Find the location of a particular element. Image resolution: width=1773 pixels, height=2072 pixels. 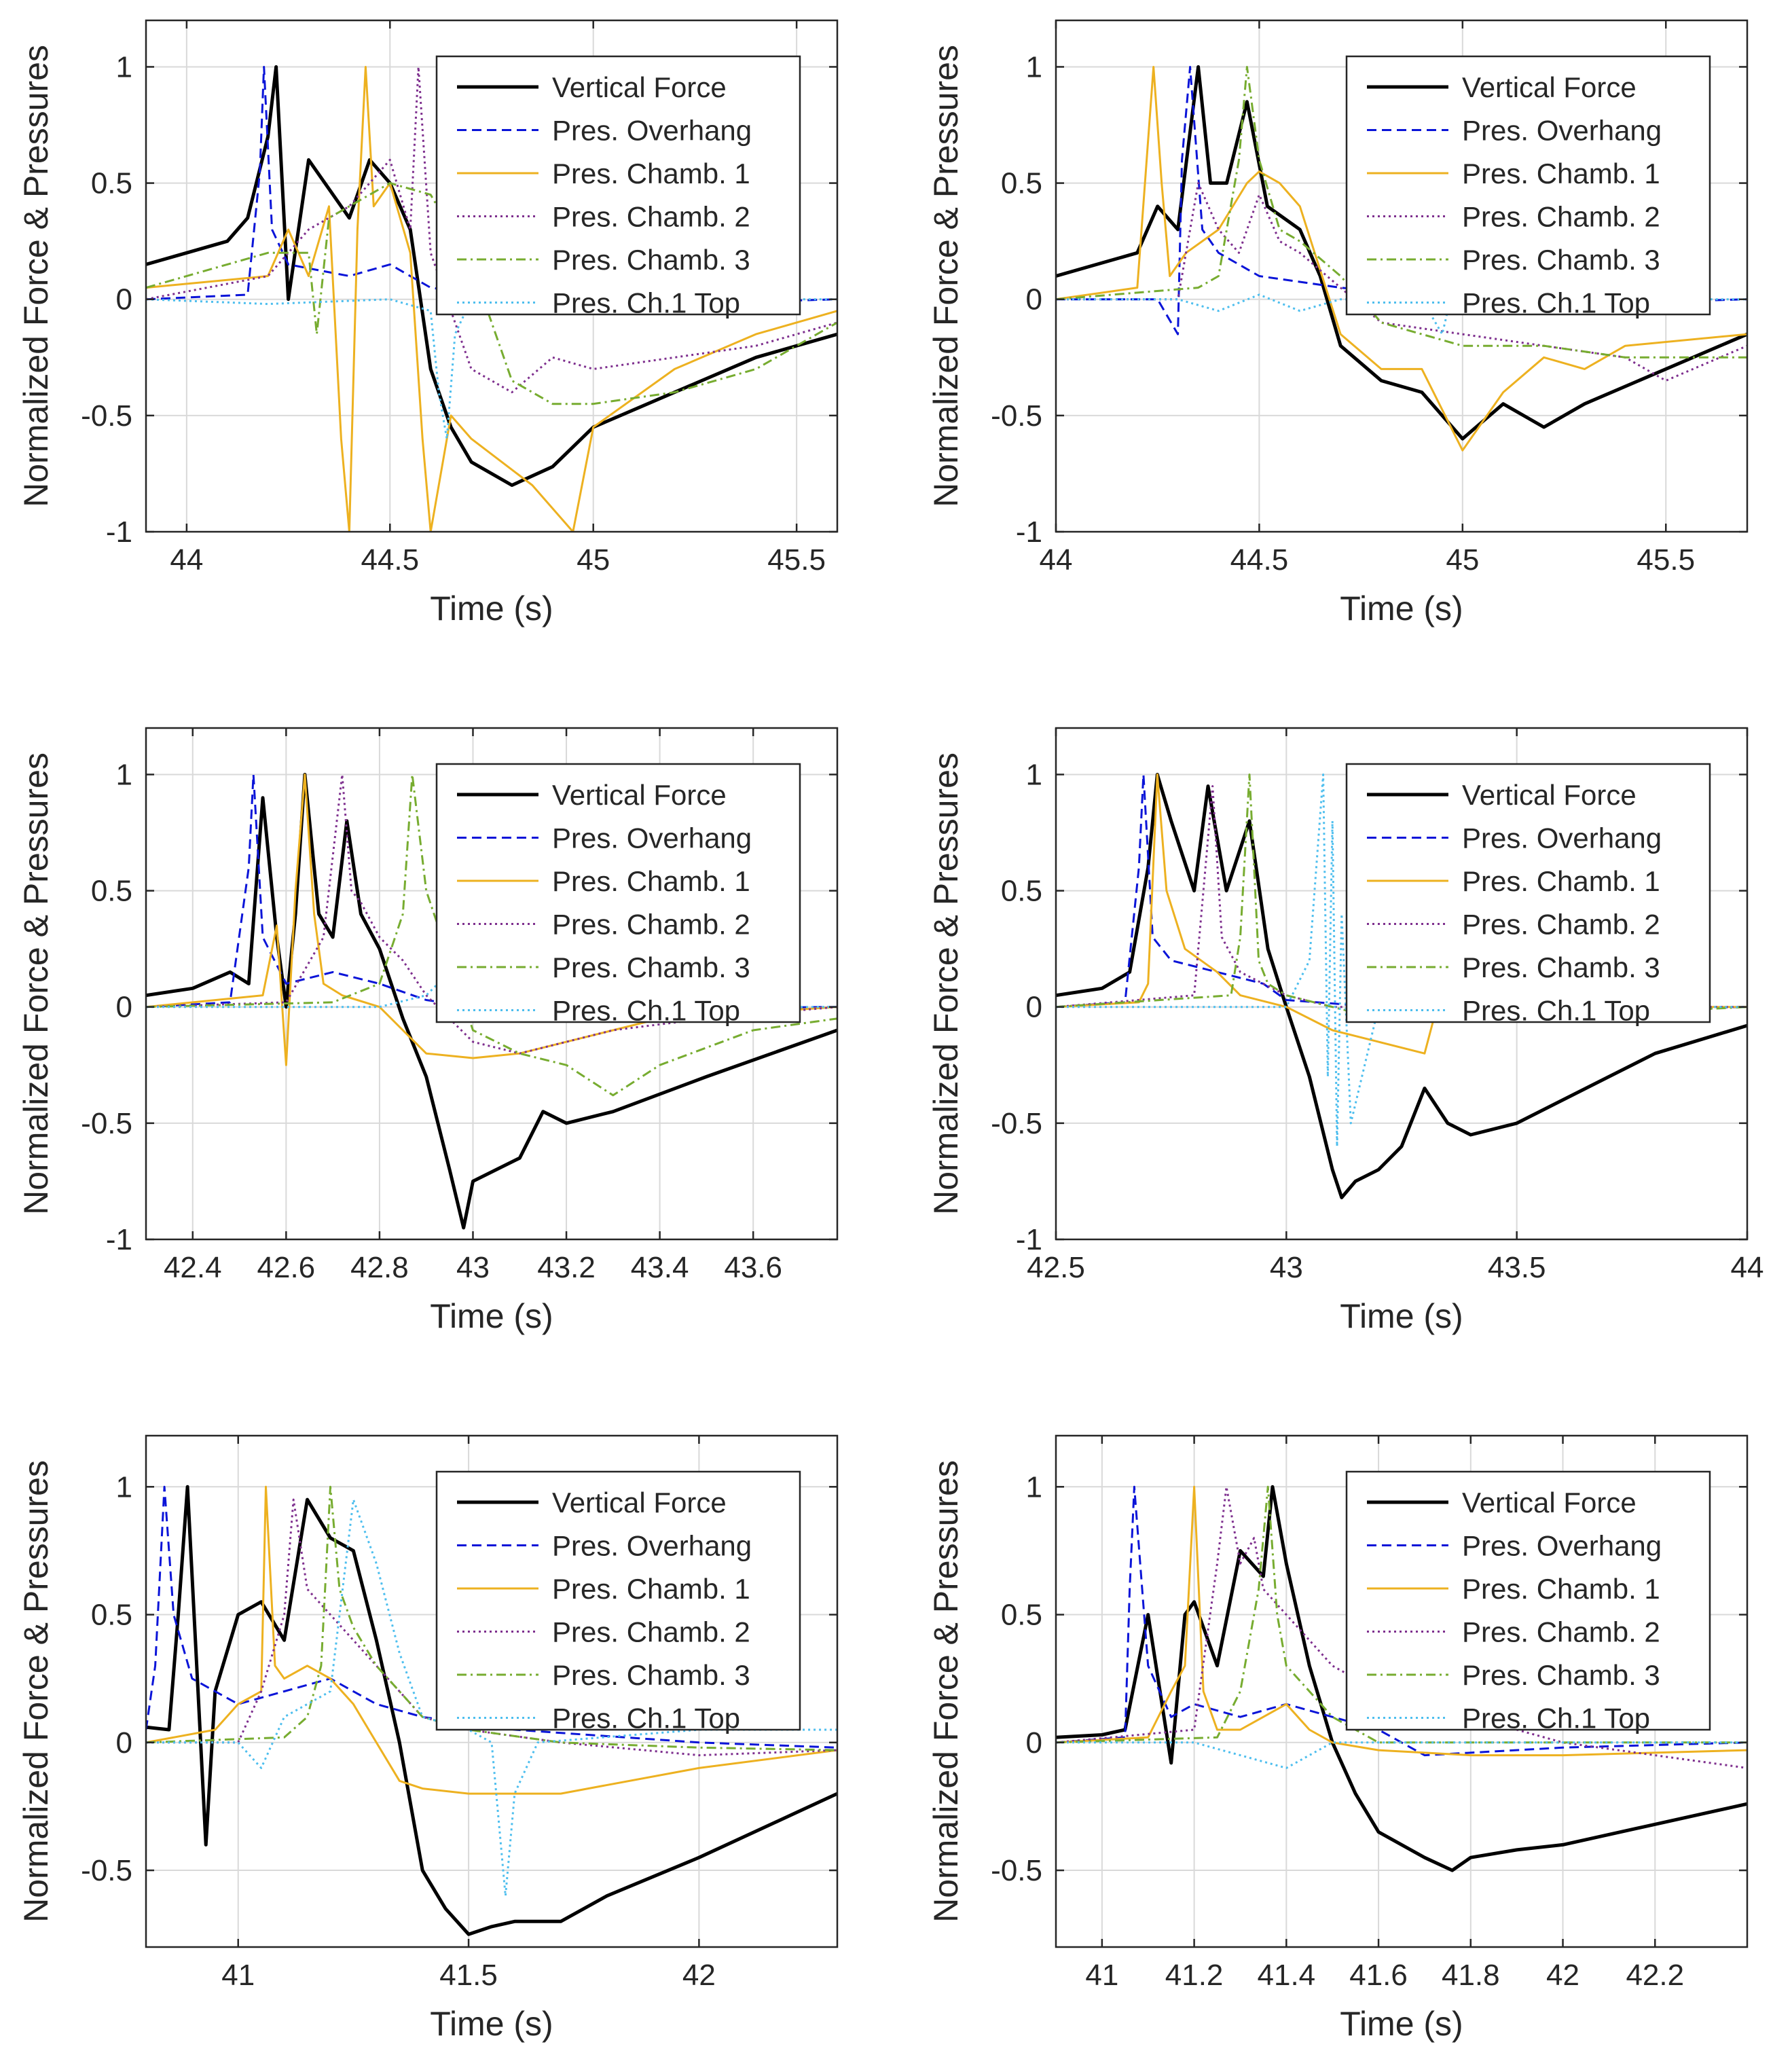

series-line-c3 is located at coordinates (491, 293).